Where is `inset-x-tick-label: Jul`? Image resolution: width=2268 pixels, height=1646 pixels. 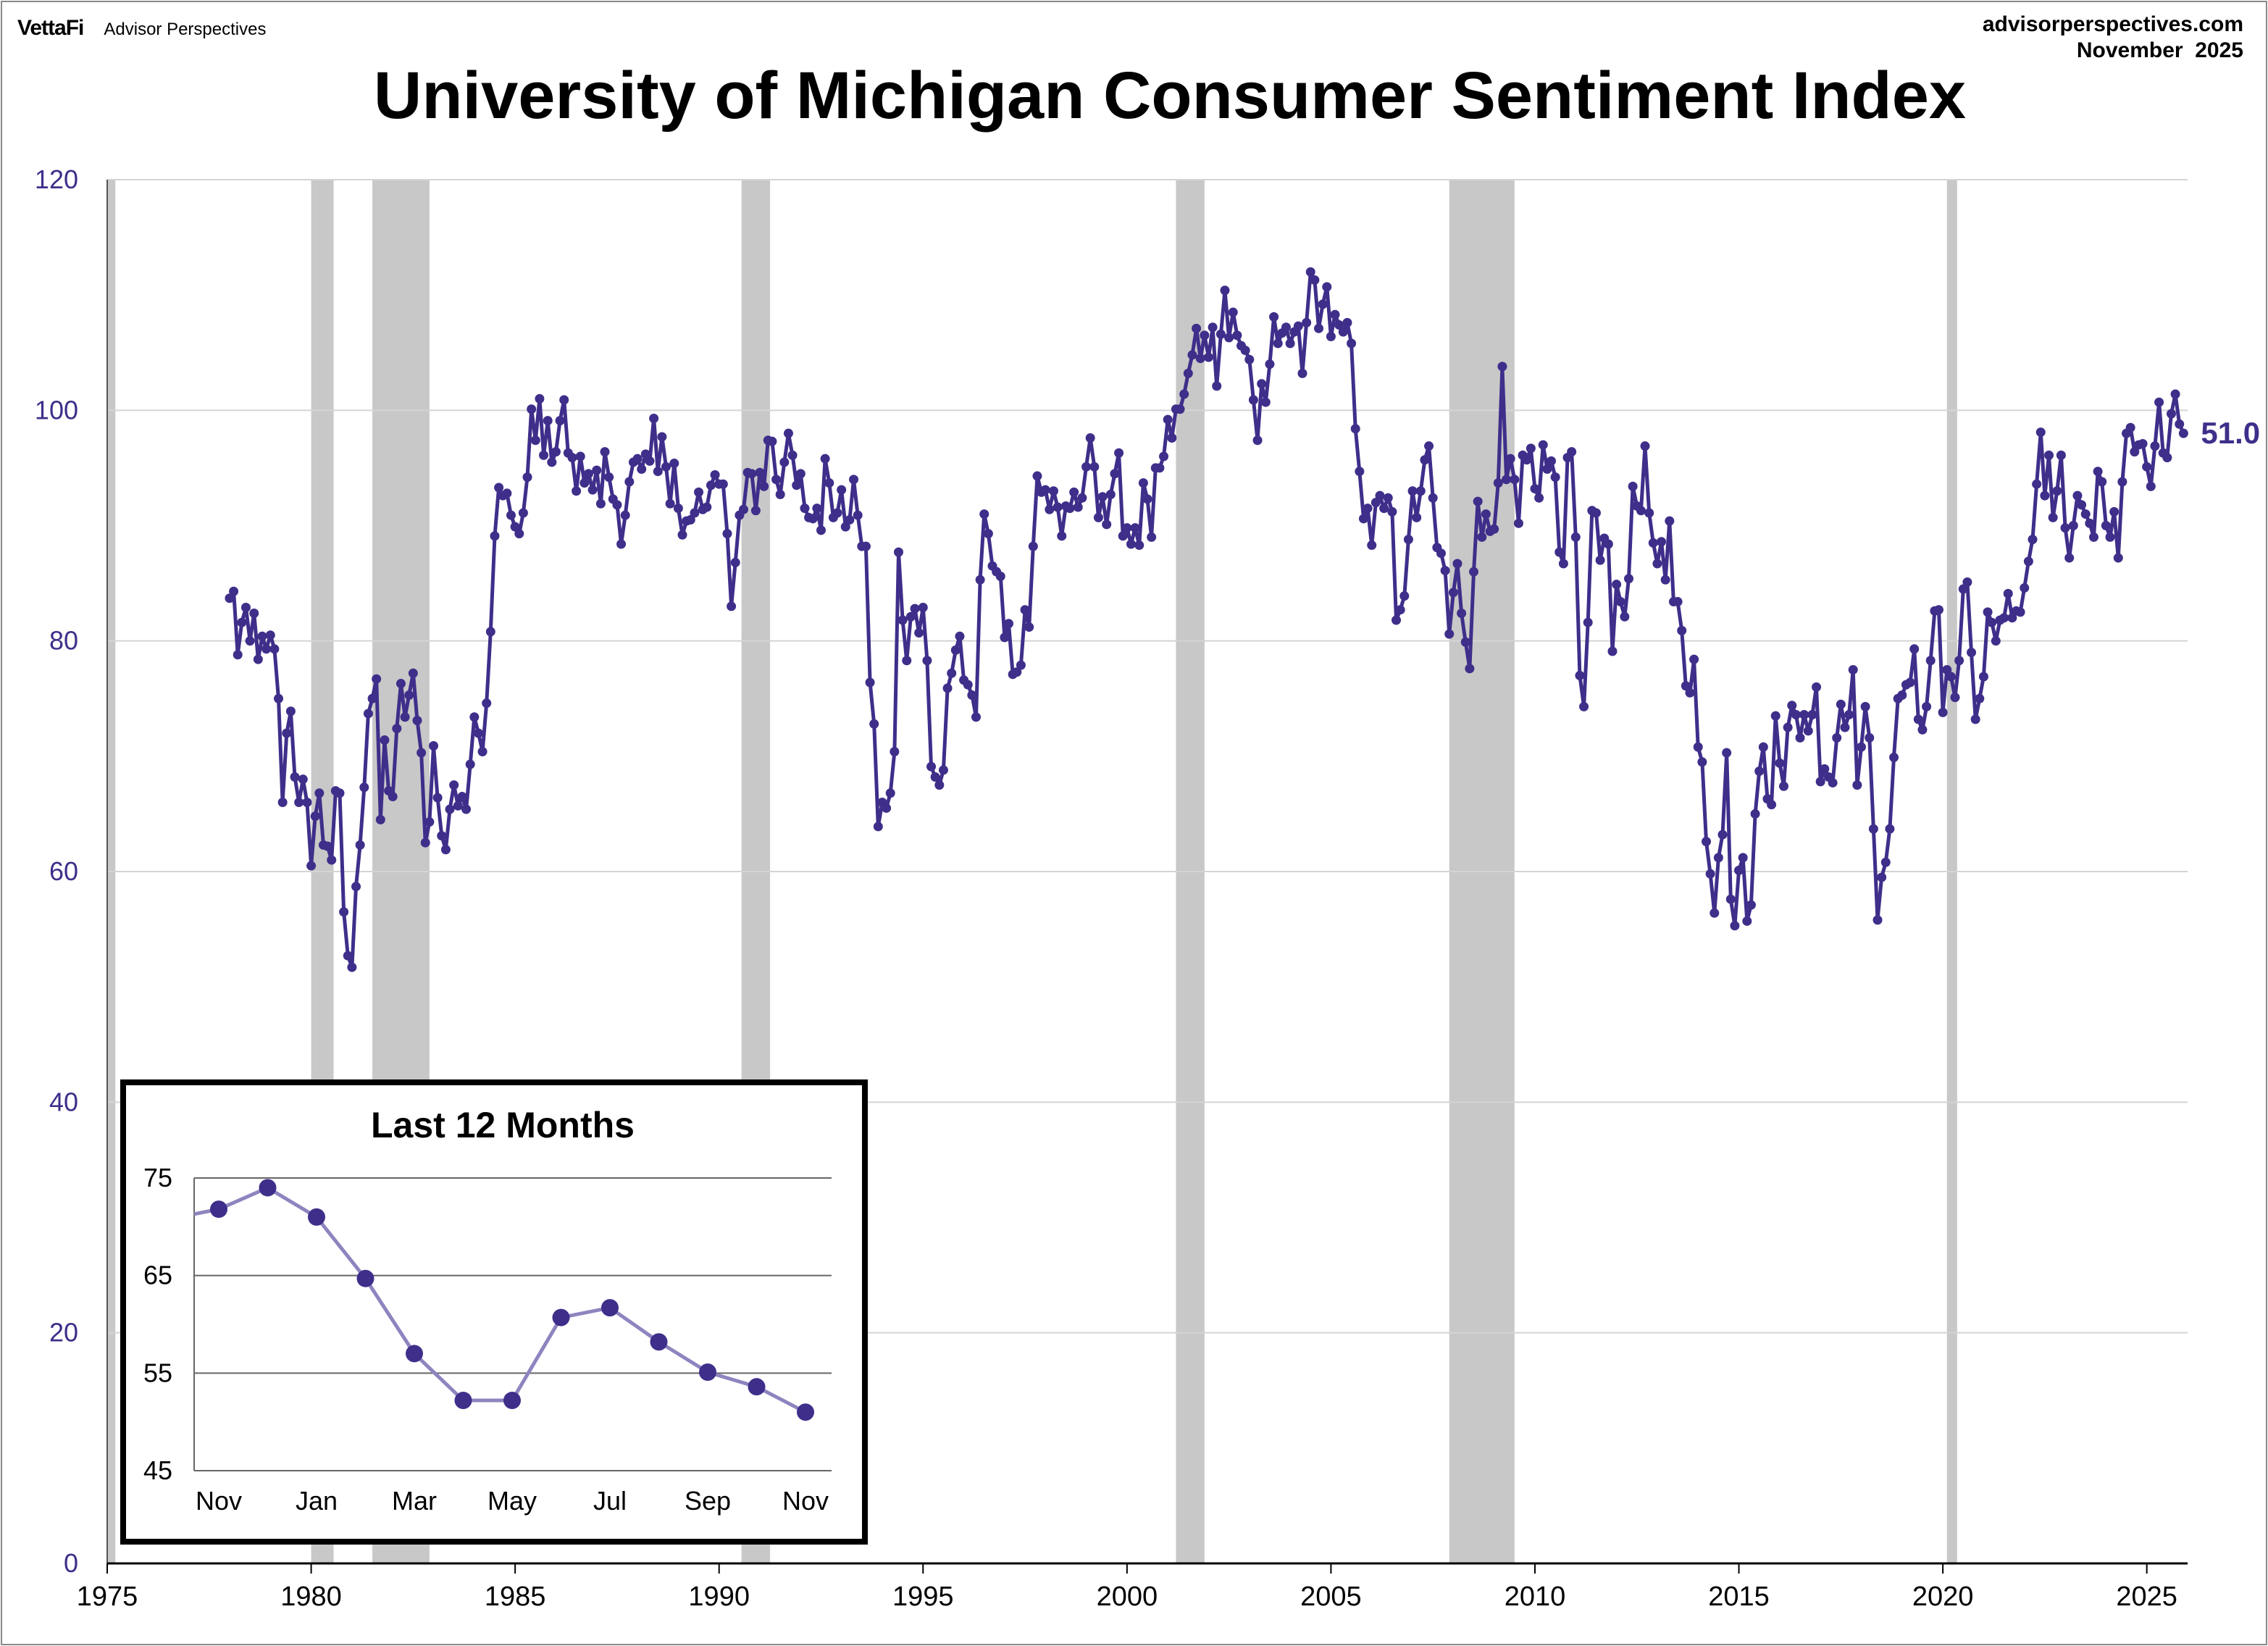
inset-x-tick-label: Jul is located at coordinates (610, 1501).